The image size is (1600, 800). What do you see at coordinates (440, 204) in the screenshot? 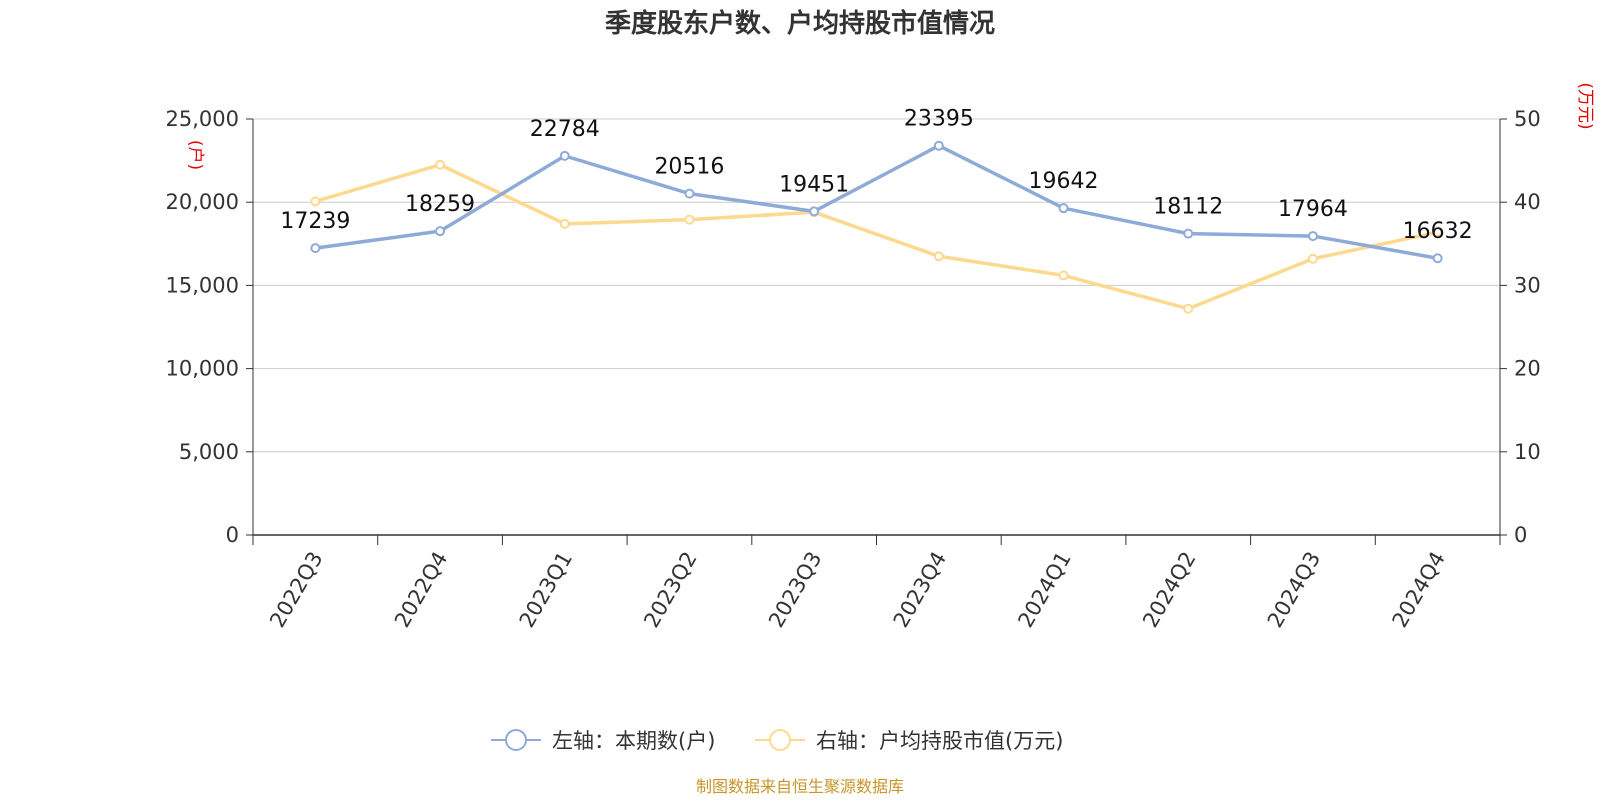
I see `data-label-shareholders: 18259` at bounding box center [440, 204].